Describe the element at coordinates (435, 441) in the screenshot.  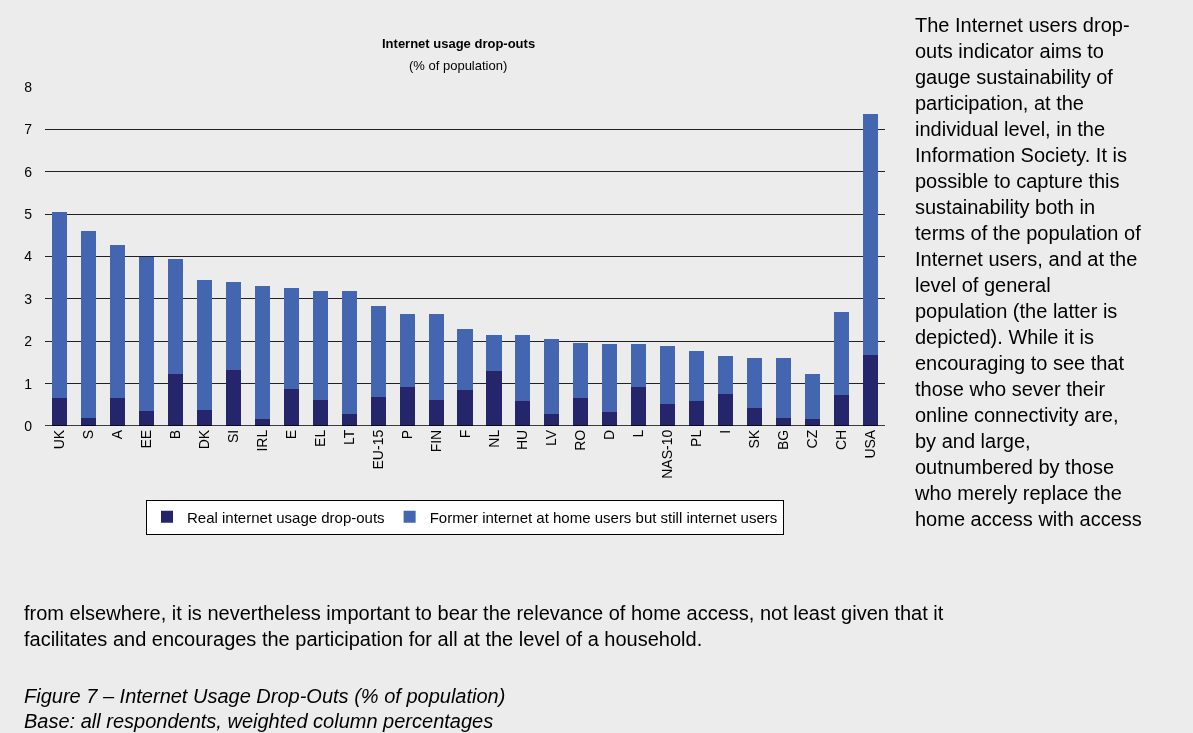
I see `x-tick-label: FIN` at that location.